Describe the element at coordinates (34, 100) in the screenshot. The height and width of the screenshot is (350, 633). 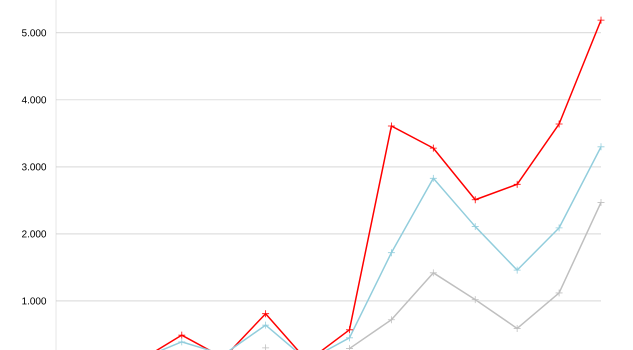
I see `y-tick-label: 4.000` at that location.